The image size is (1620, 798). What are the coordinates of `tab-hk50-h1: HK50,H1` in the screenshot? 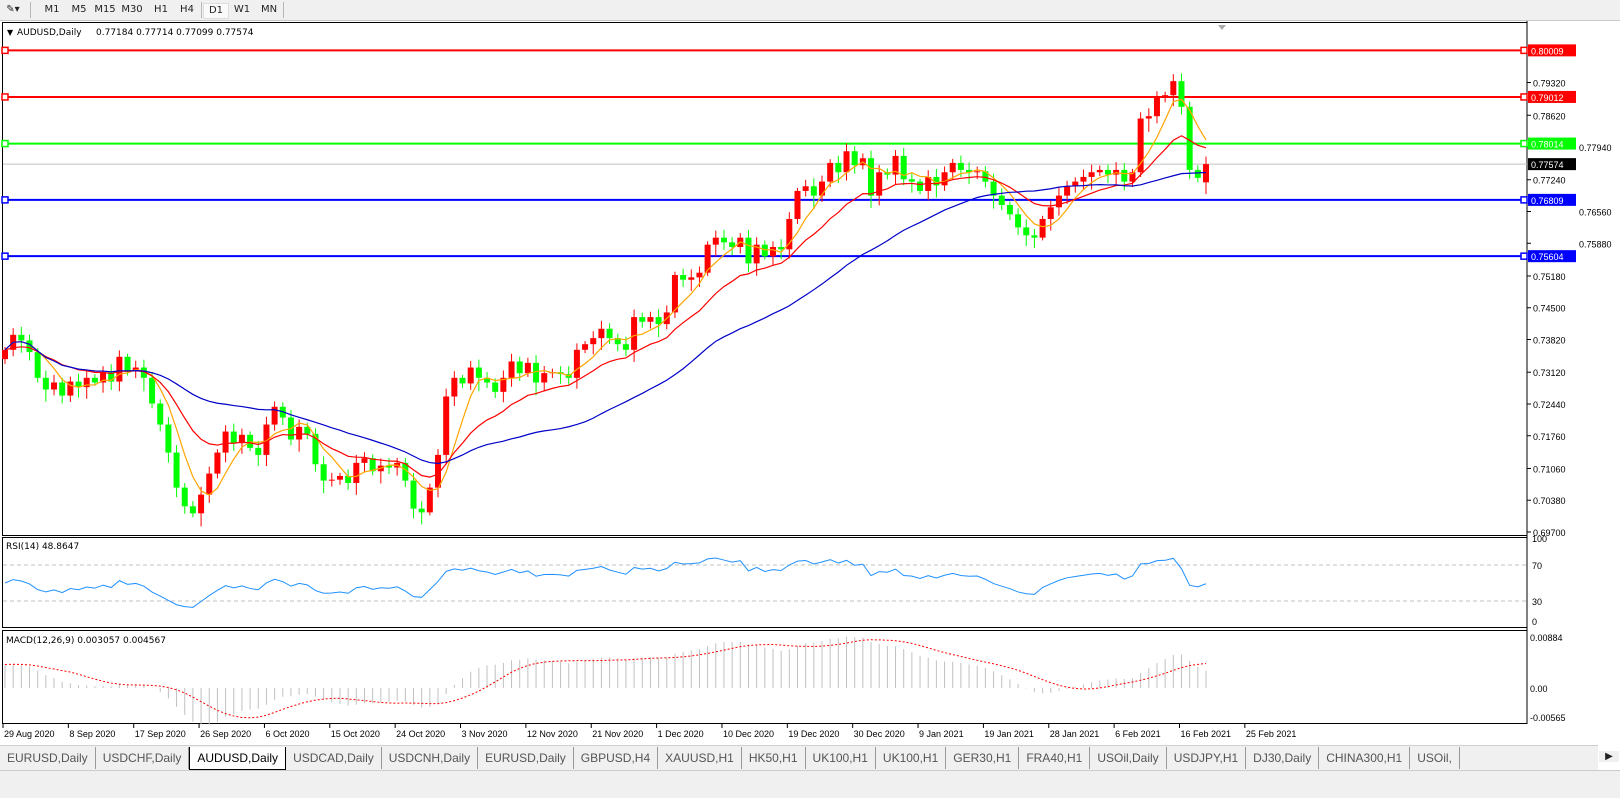 It's located at (774, 758).